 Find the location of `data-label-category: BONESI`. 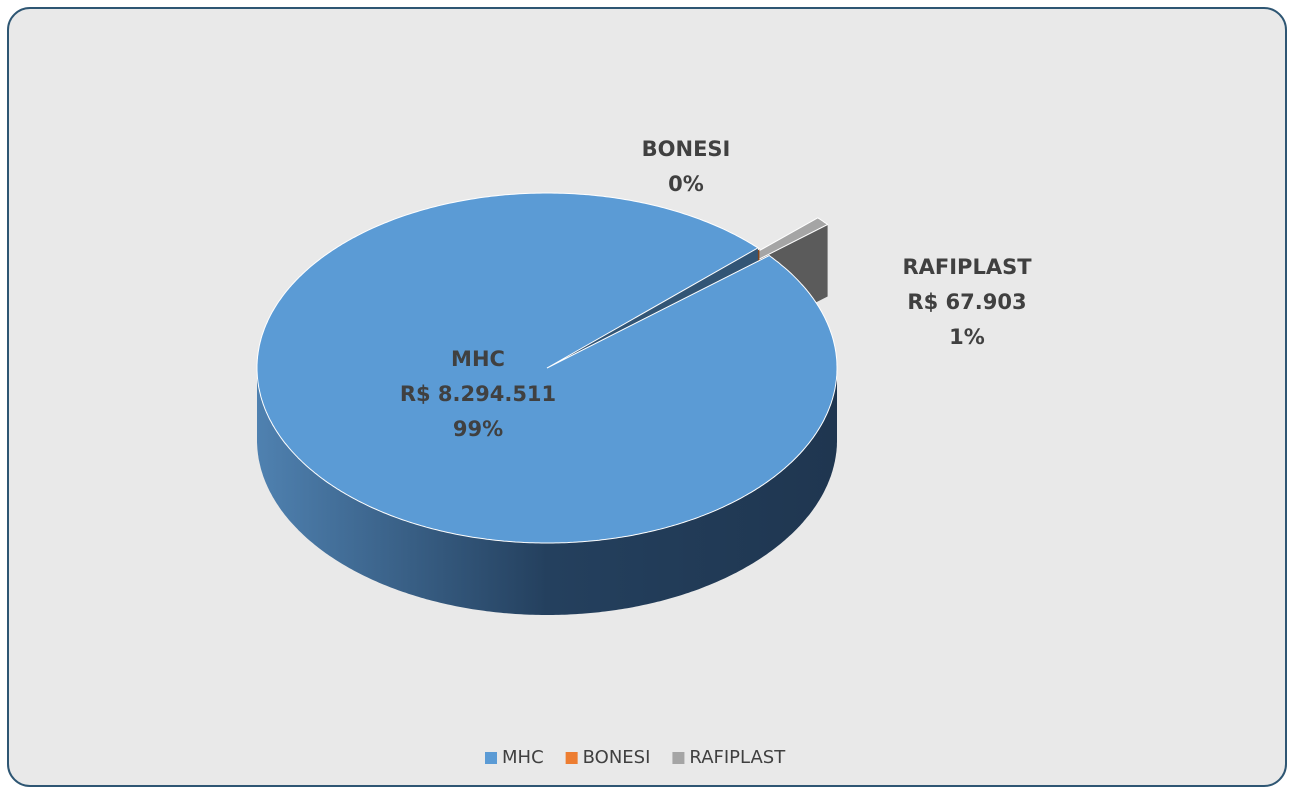

data-label-category: BONESI is located at coordinates (686, 149).